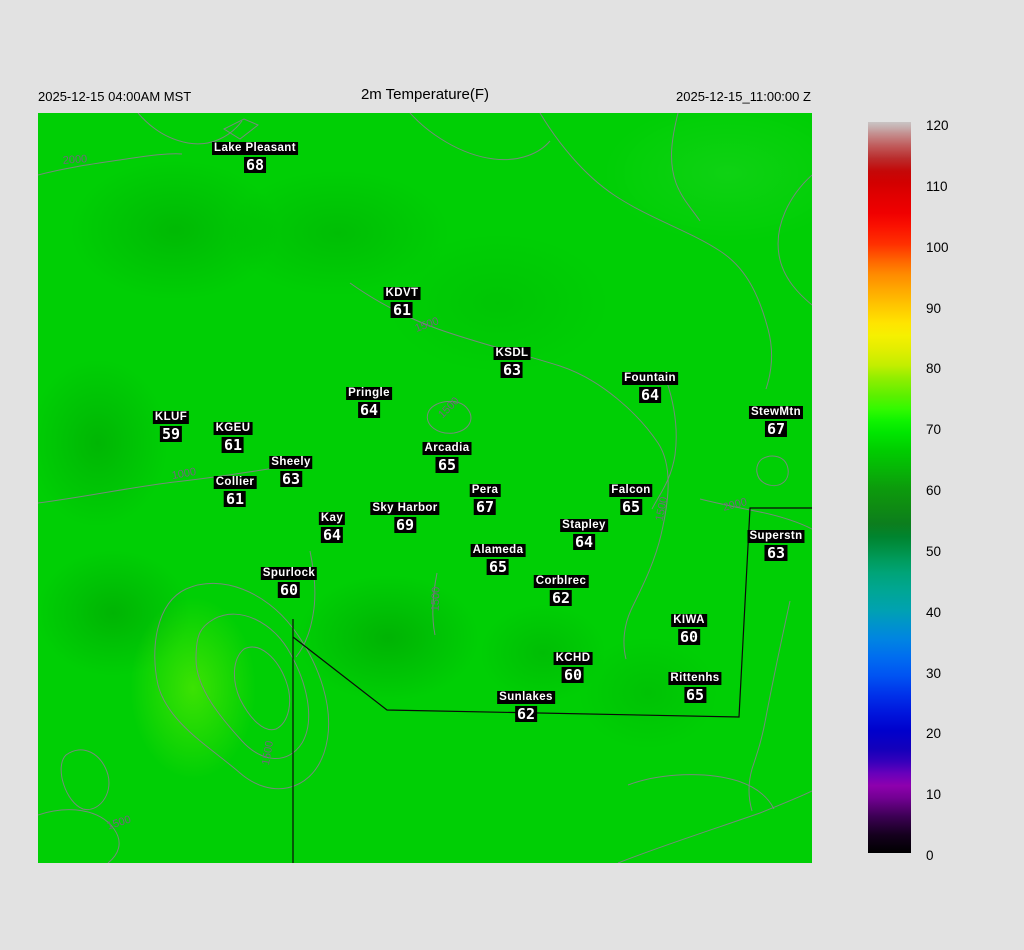 The height and width of the screenshot is (950, 1024). What do you see at coordinates (291, 479) in the screenshot?
I see `station-temperature-value: 63` at bounding box center [291, 479].